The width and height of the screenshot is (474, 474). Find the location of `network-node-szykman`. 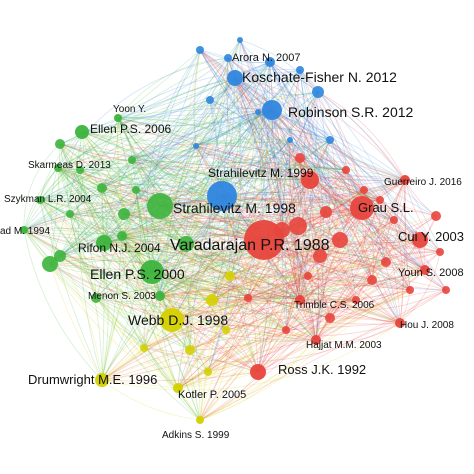

network-node-szykman is located at coordinates (40, 200).